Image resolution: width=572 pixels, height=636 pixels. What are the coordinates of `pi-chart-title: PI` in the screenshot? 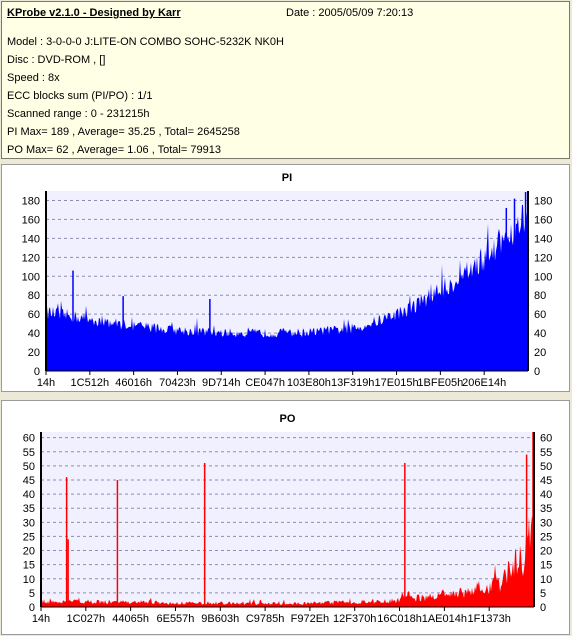 It's located at (287, 178).